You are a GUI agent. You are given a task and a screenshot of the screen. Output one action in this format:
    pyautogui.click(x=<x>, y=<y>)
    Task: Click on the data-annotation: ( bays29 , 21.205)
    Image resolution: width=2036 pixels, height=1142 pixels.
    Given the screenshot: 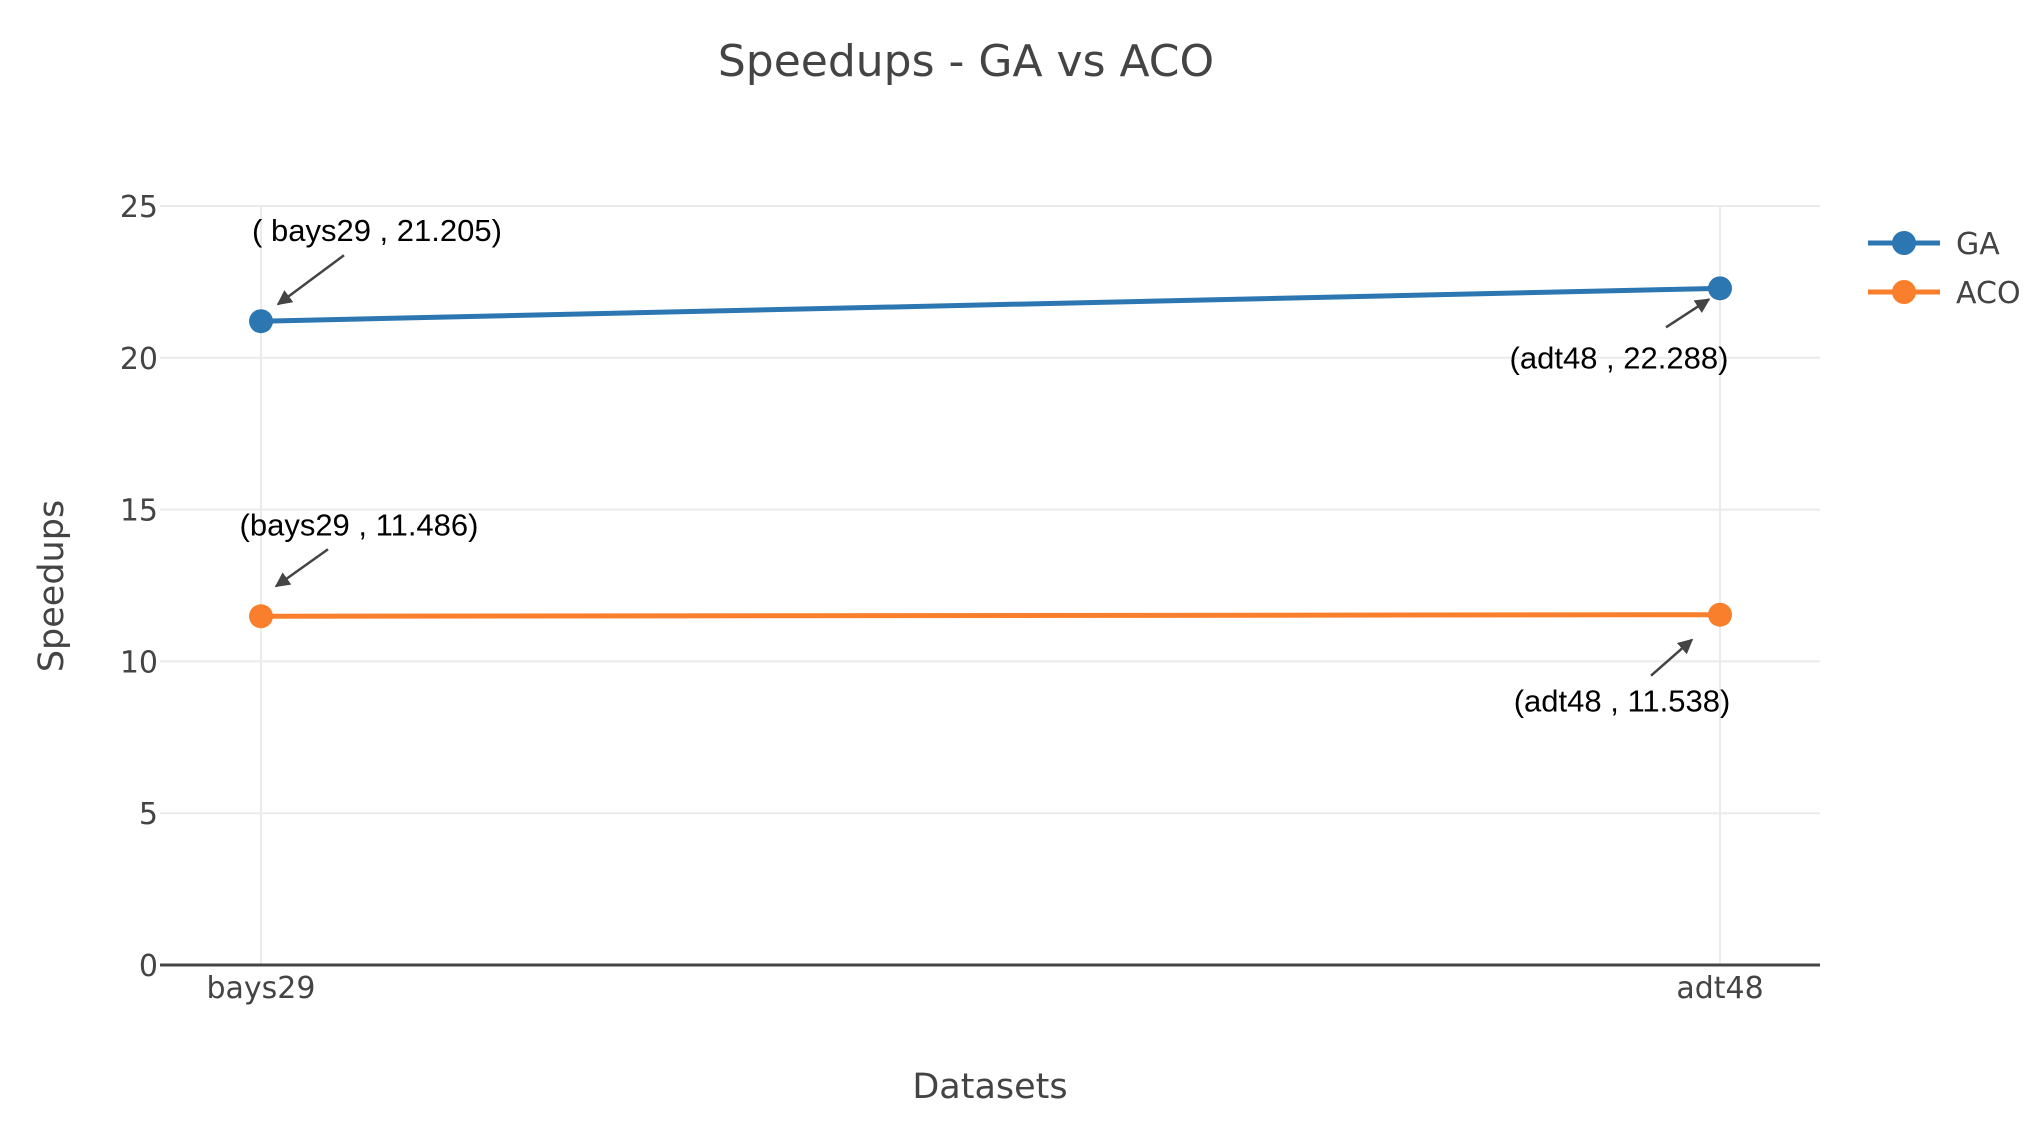 What is the action you would take?
    pyautogui.click(x=377, y=259)
    